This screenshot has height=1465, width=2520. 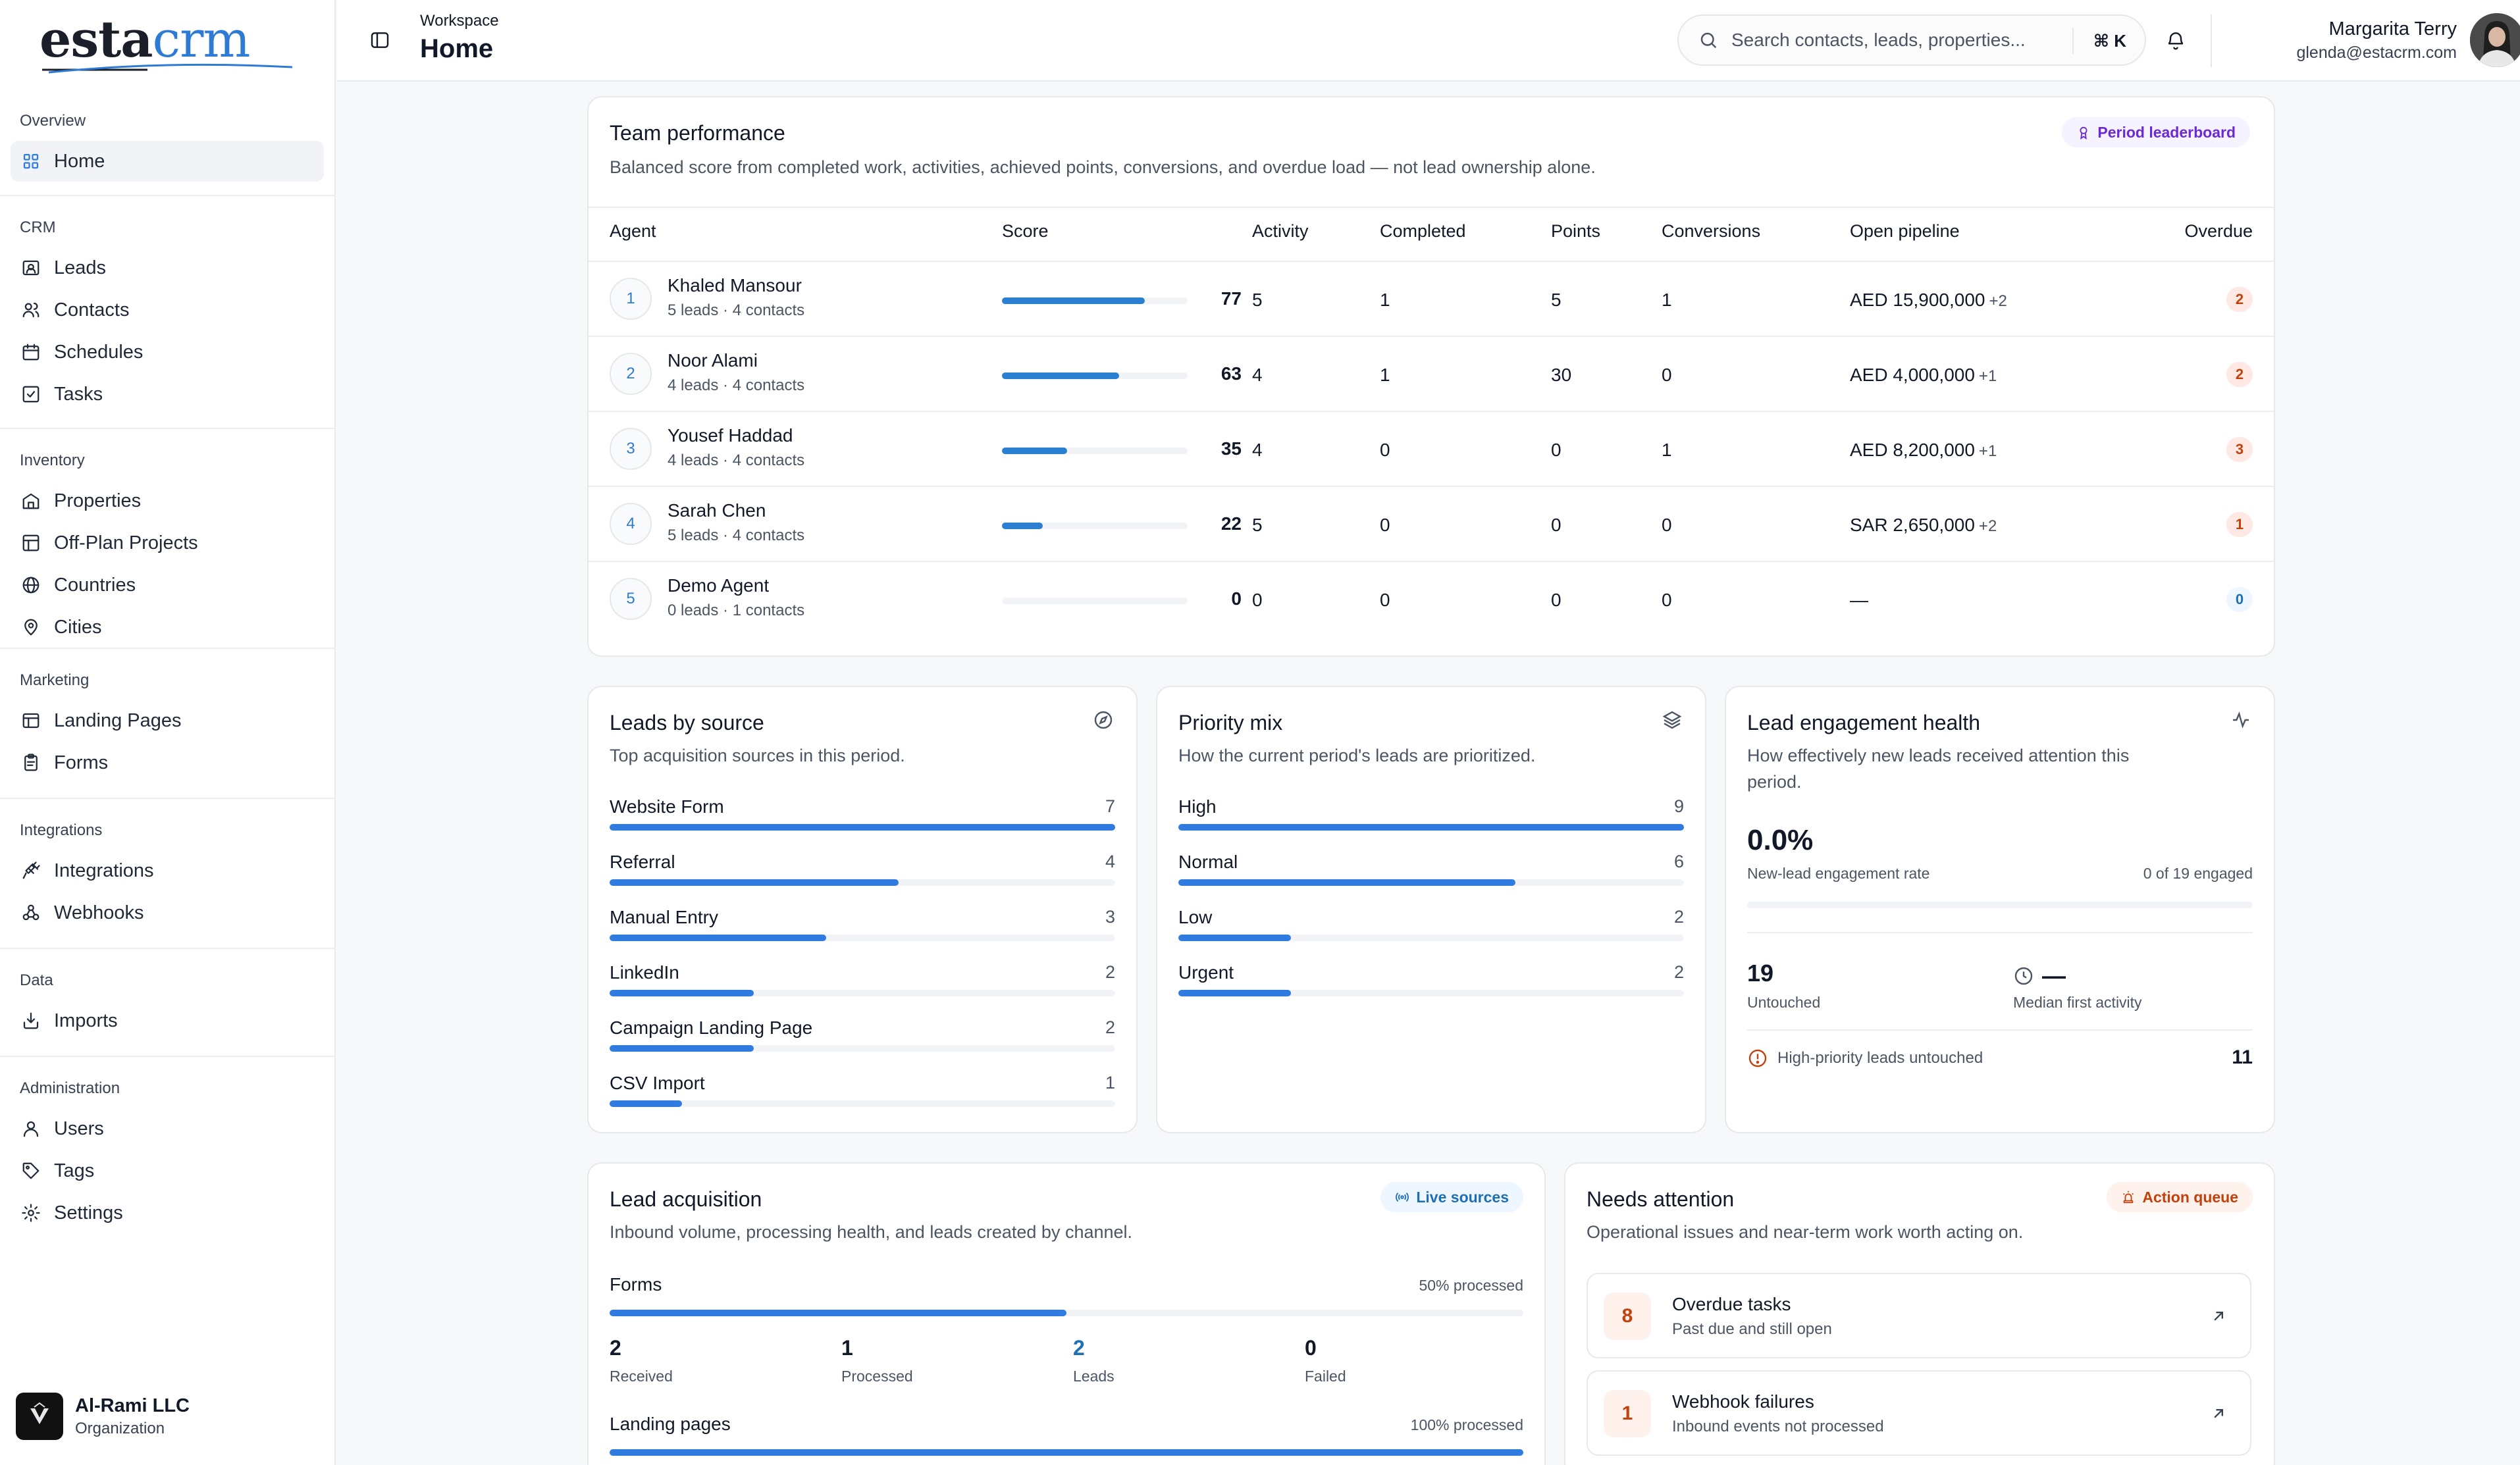 What do you see at coordinates (96, 39) in the screenshot?
I see `logo-text-esta: esta` at bounding box center [96, 39].